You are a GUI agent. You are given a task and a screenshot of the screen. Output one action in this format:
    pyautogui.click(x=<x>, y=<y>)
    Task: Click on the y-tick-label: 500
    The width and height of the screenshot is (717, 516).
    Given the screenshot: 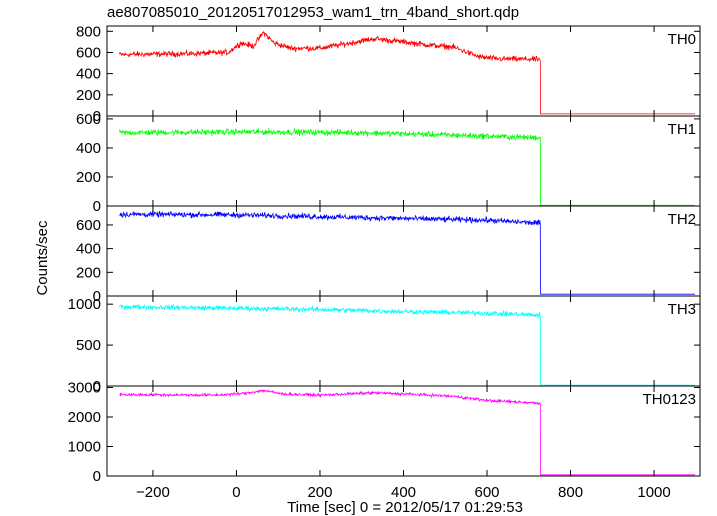 What is the action you would take?
    pyautogui.click(x=88, y=345)
    